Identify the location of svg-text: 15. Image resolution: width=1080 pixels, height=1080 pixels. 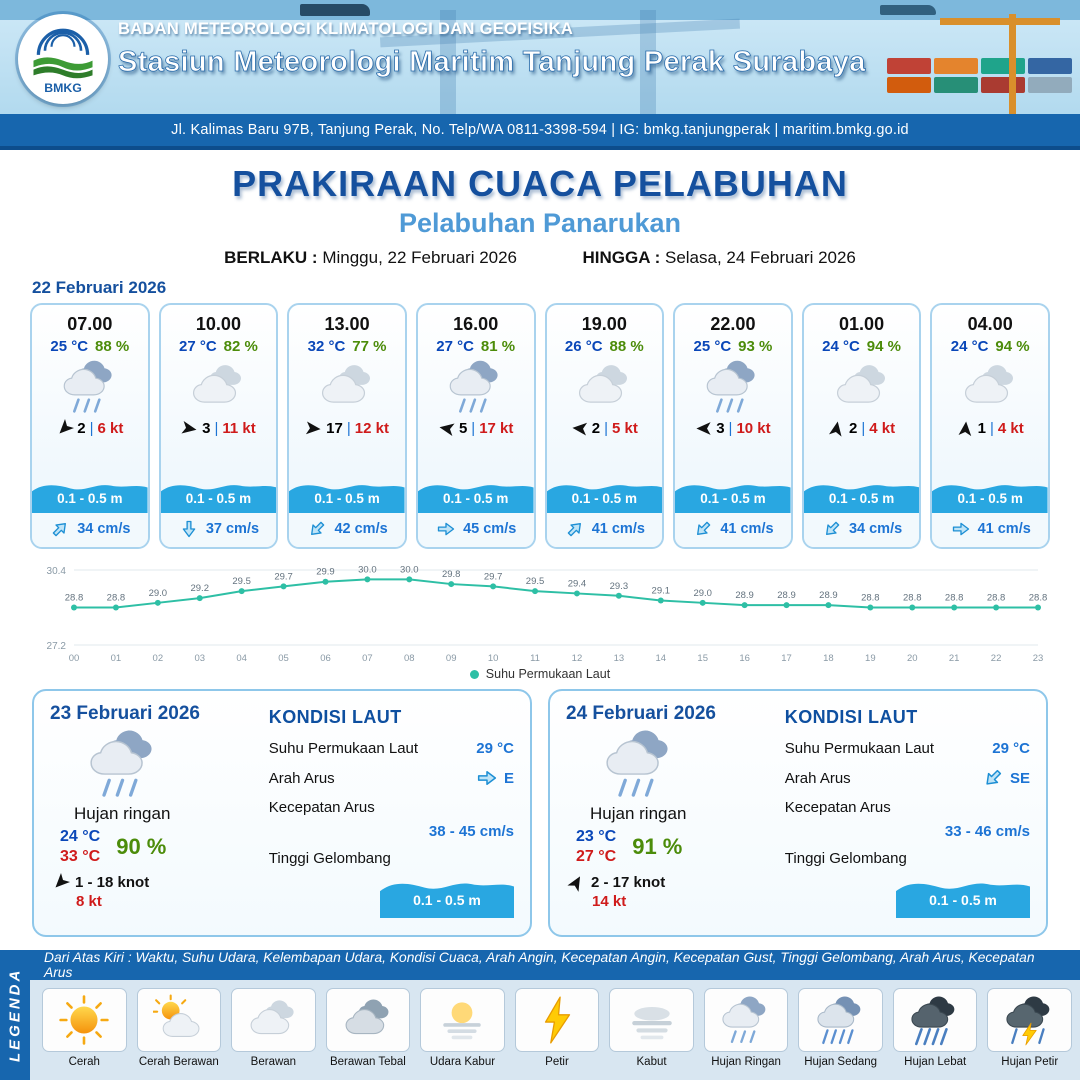
(702, 658).